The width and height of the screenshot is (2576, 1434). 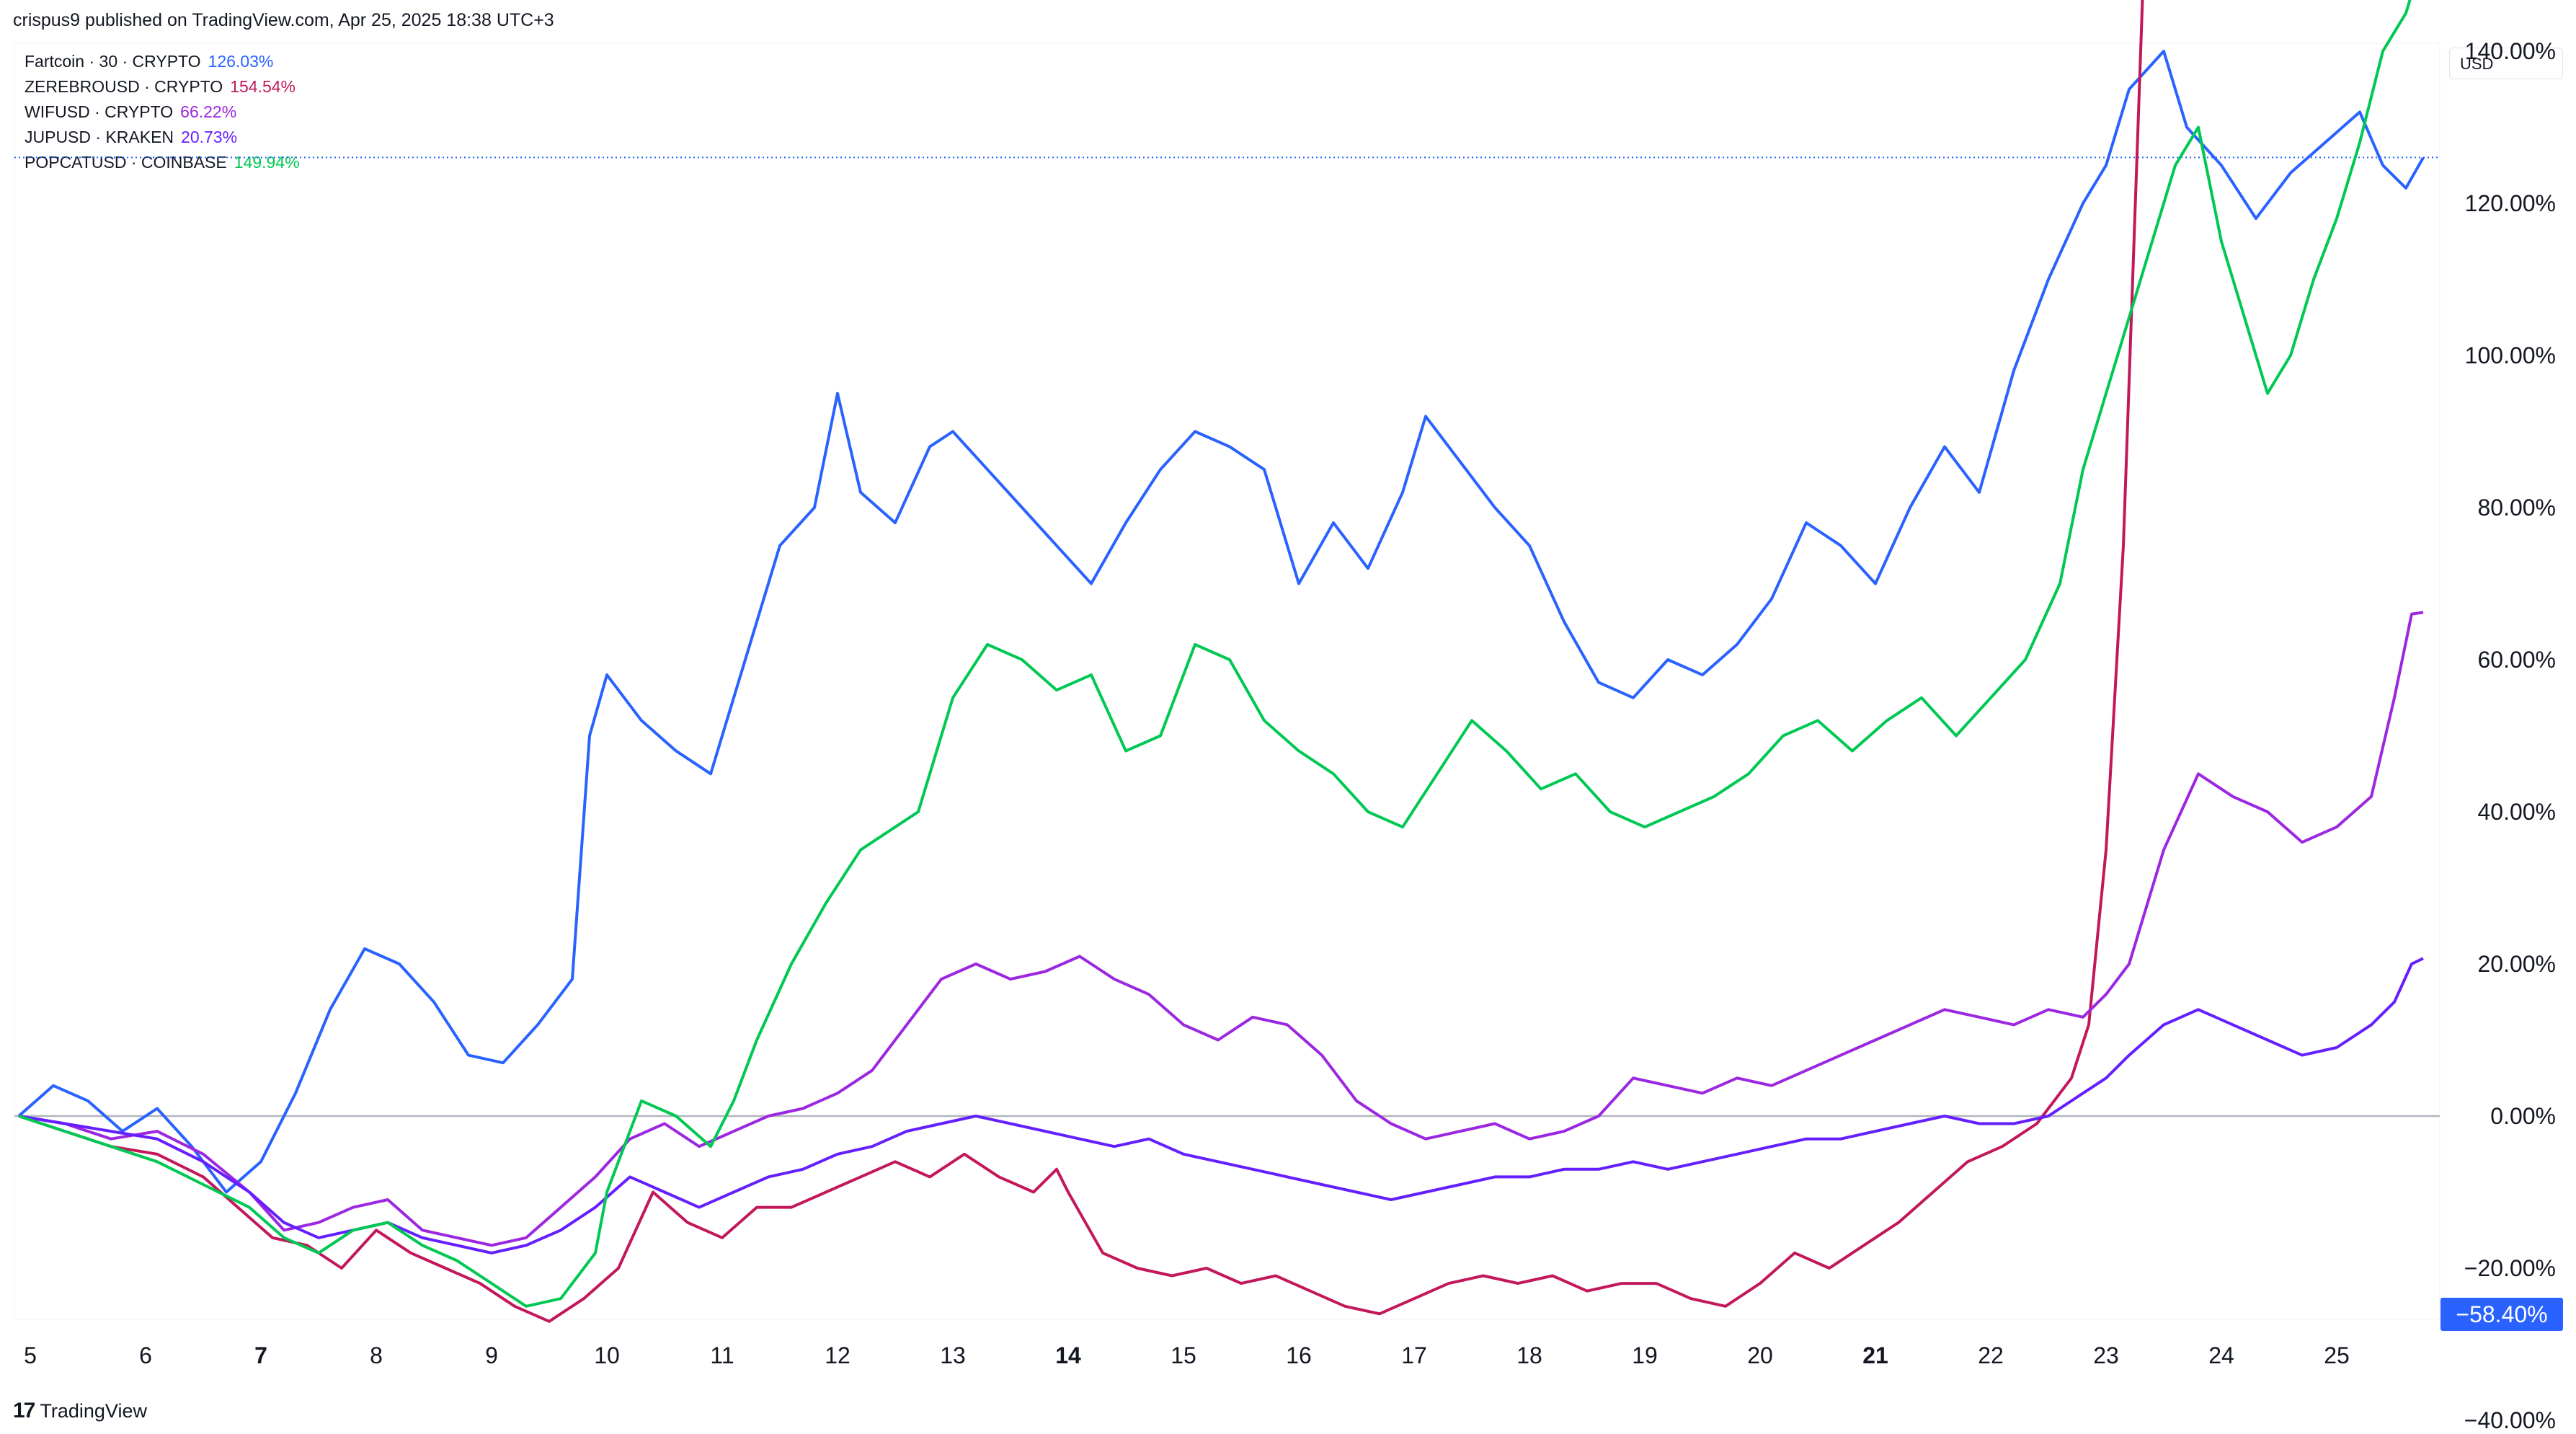 I want to click on x-tick-label: 13, so click(x=953, y=1355).